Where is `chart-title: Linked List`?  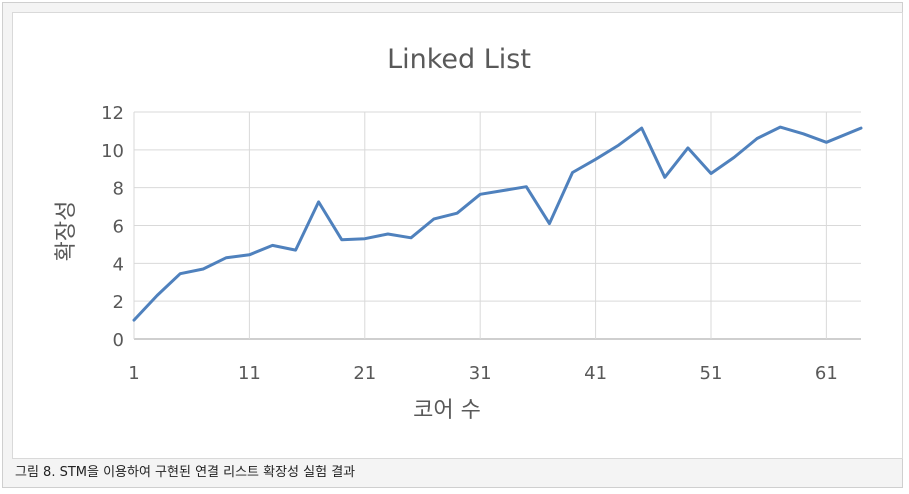 chart-title: Linked List is located at coordinates (459, 59).